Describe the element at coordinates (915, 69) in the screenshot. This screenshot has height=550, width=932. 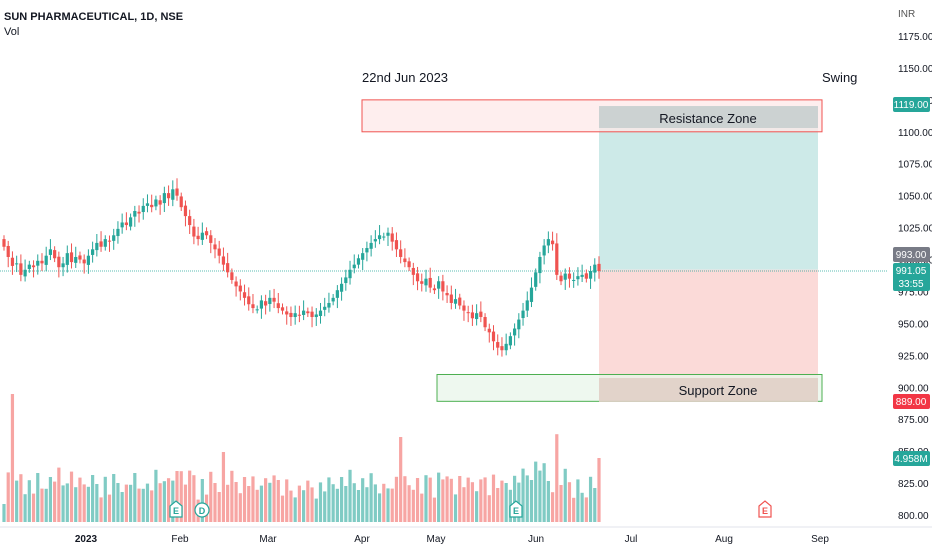
I see `price-axis-tick: 1150.00` at that location.